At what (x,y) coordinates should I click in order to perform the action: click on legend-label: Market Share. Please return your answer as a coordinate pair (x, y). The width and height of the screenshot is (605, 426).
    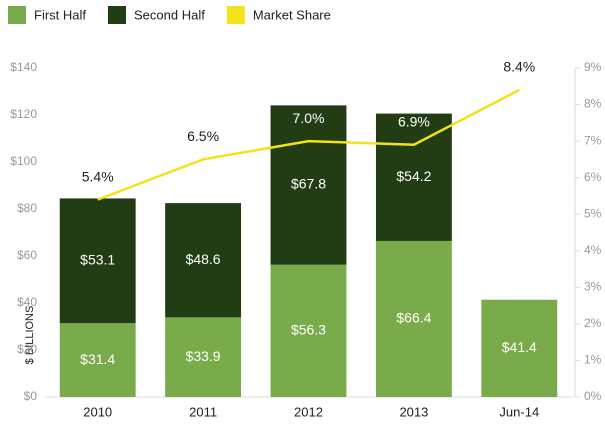
    Looking at the image, I should click on (292, 14).